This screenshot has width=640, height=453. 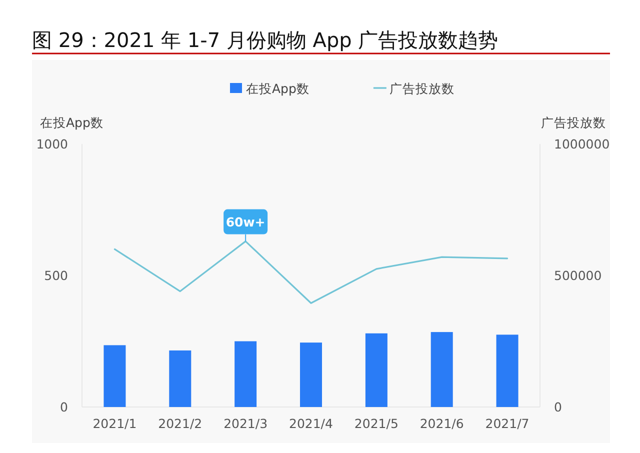 I want to click on y-tick-label: 1000, so click(x=52, y=144).